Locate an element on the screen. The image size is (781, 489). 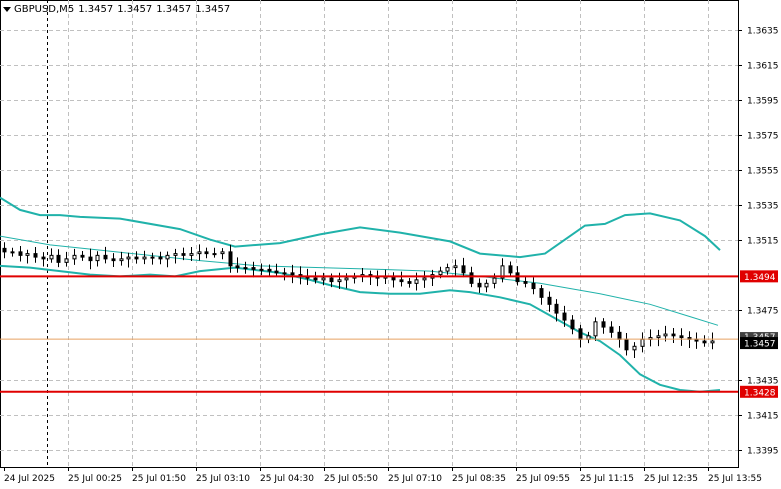
y-tick-label: 1.3615 is located at coordinates (763, 67).